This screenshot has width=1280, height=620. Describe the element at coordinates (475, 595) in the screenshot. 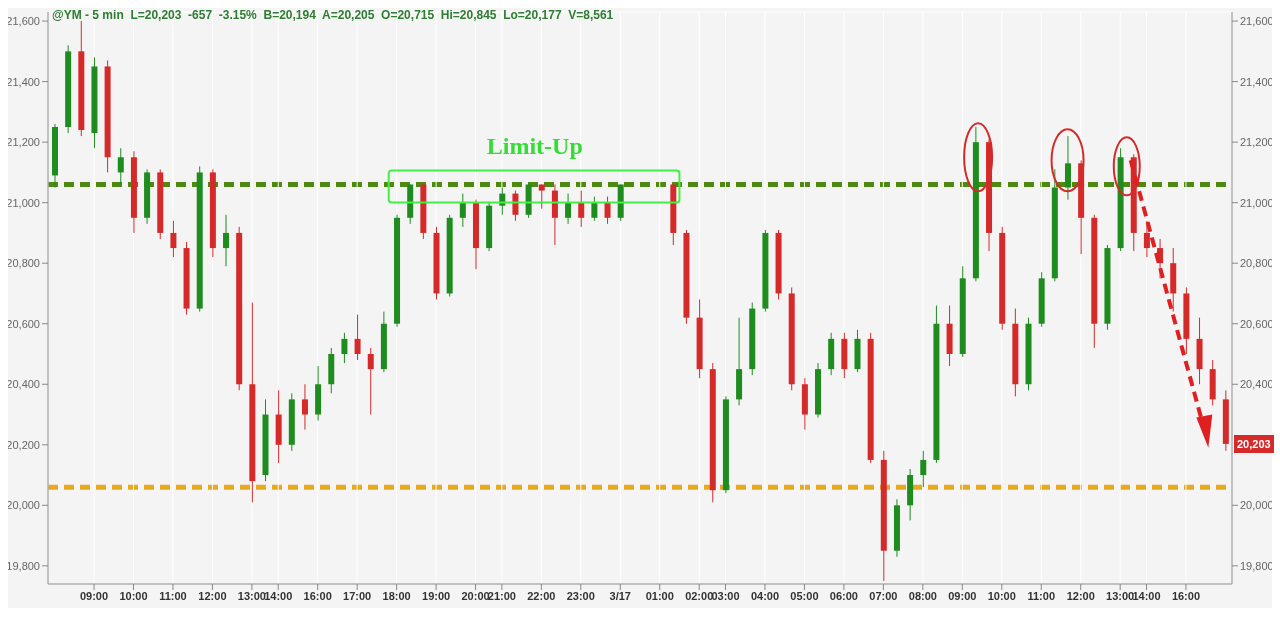

I see `x-tick-label: 20:00` at that location.